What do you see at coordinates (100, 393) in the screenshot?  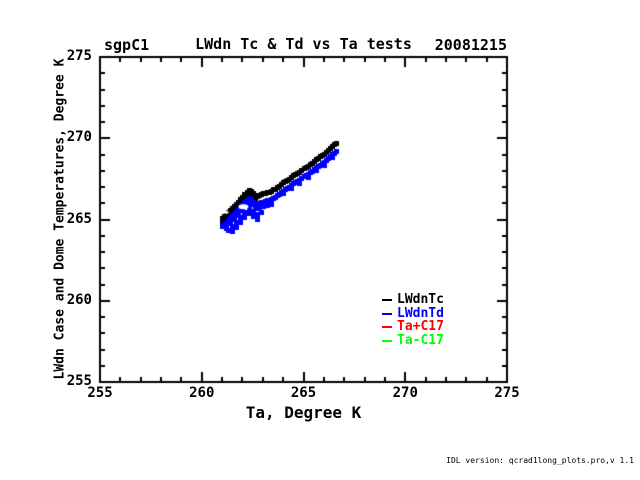 I see `x-tick-label: 255` at bounding box center [100, 393].